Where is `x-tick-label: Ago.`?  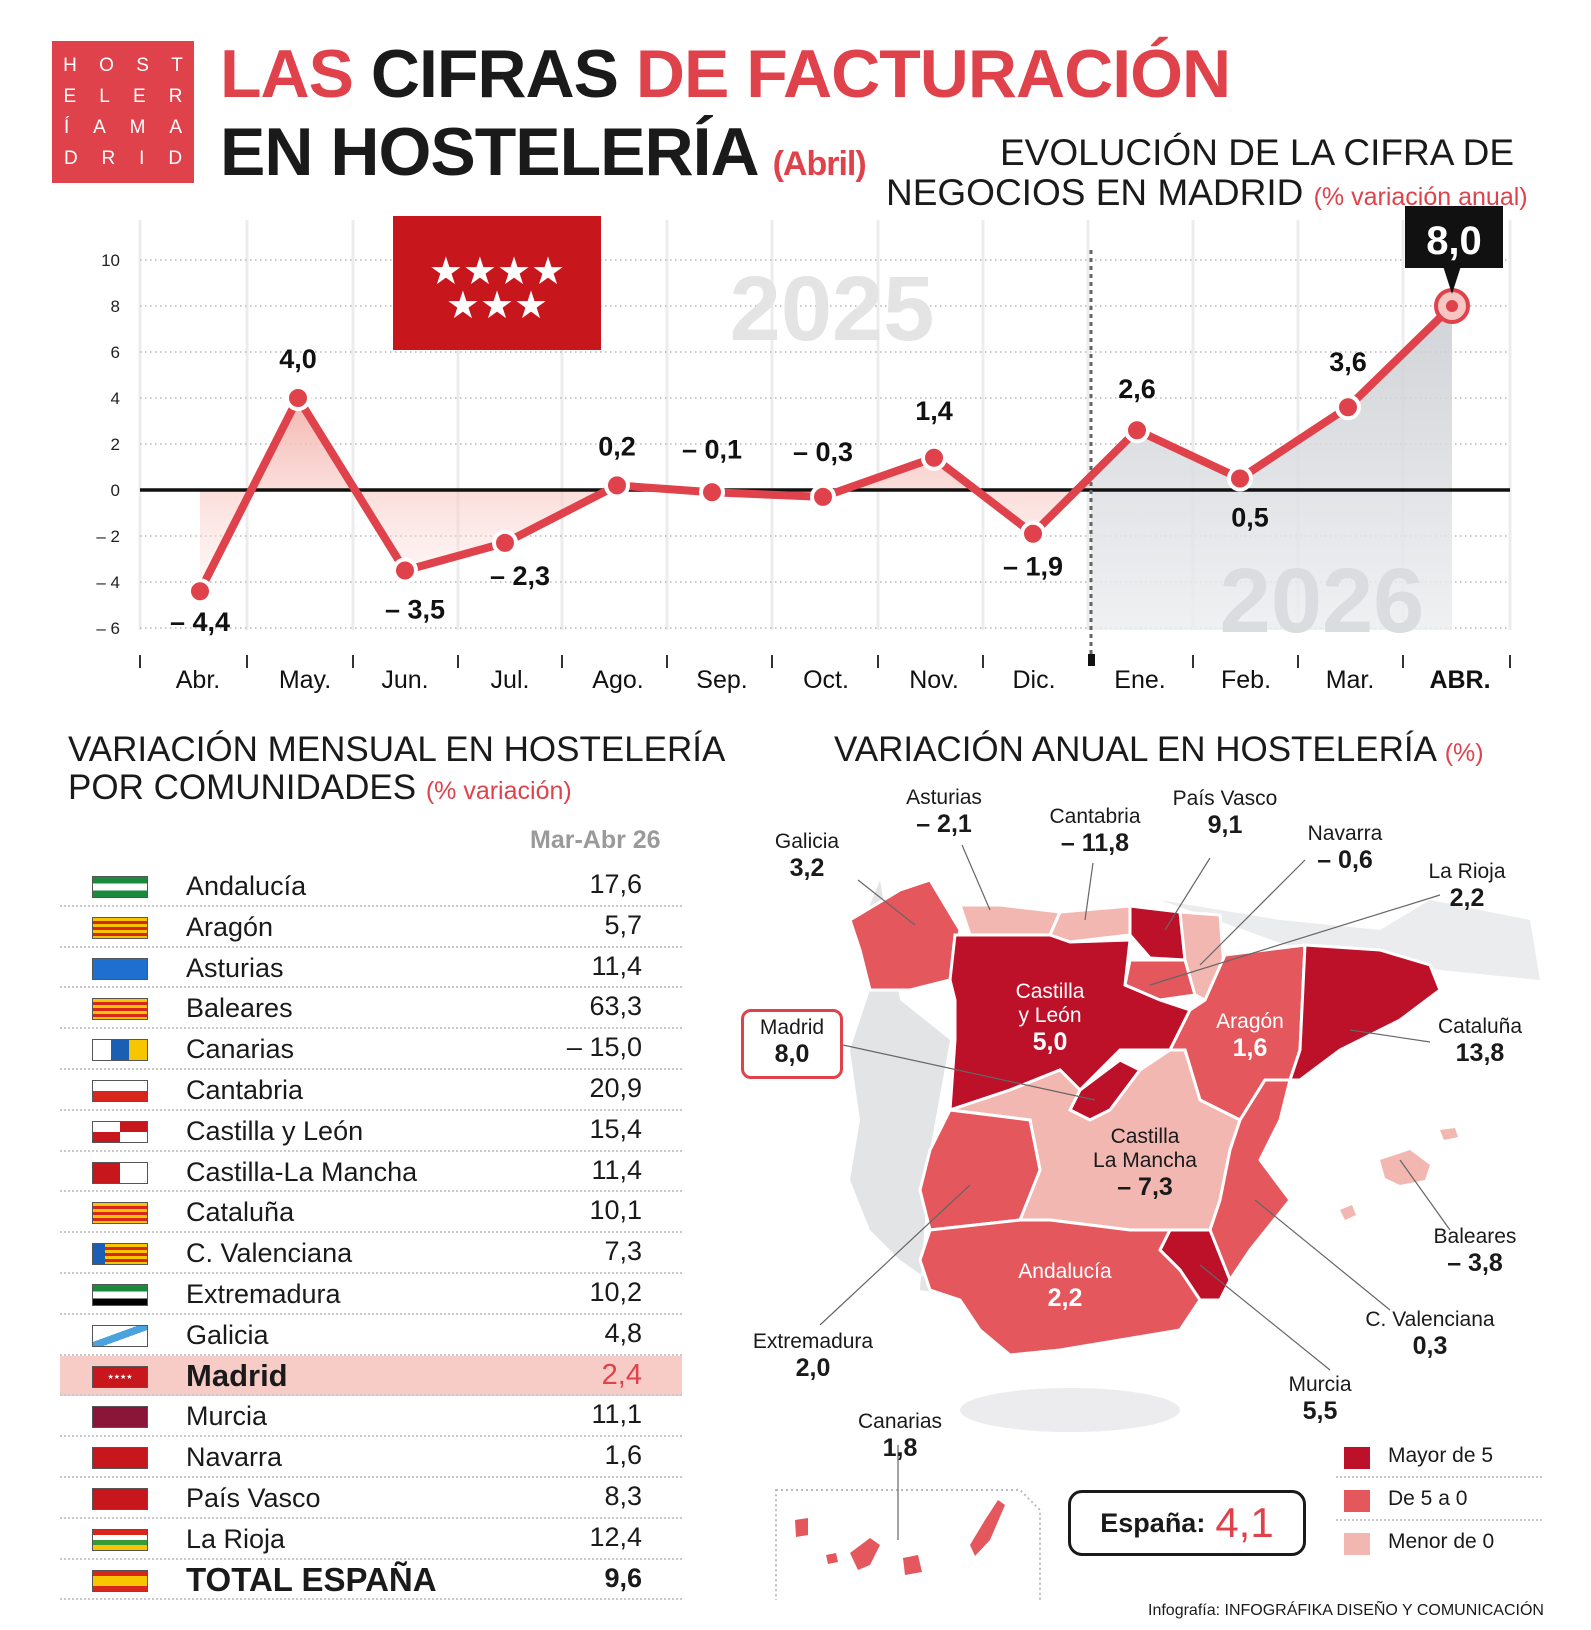
x-tick-label: Ago. is located at coordinates (617, 680).